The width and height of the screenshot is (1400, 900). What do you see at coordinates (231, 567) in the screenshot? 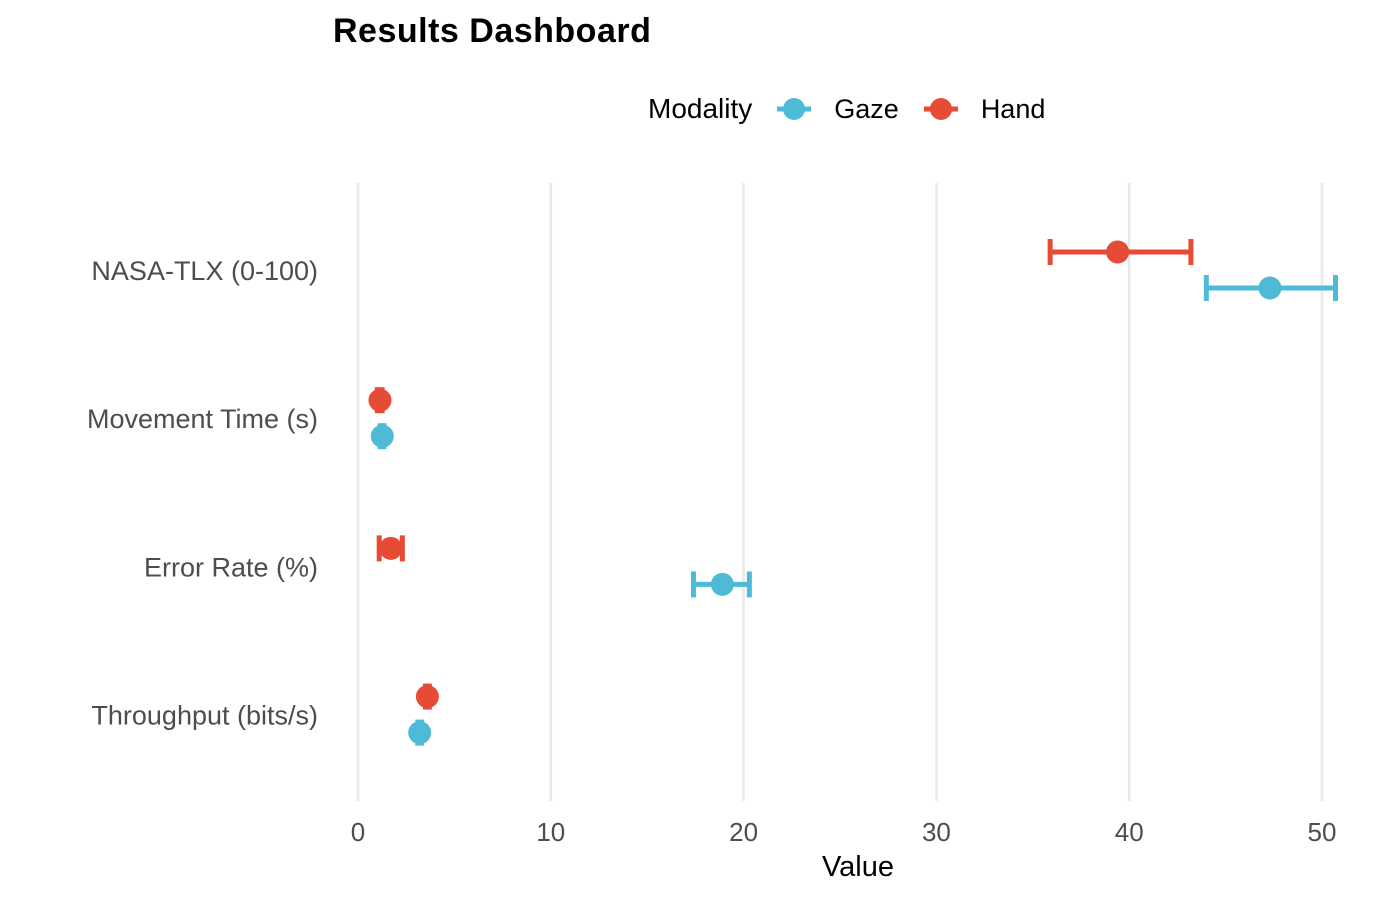
I see `y-category-label-3: Error Rate (%)` at bounding box center [231, 567].